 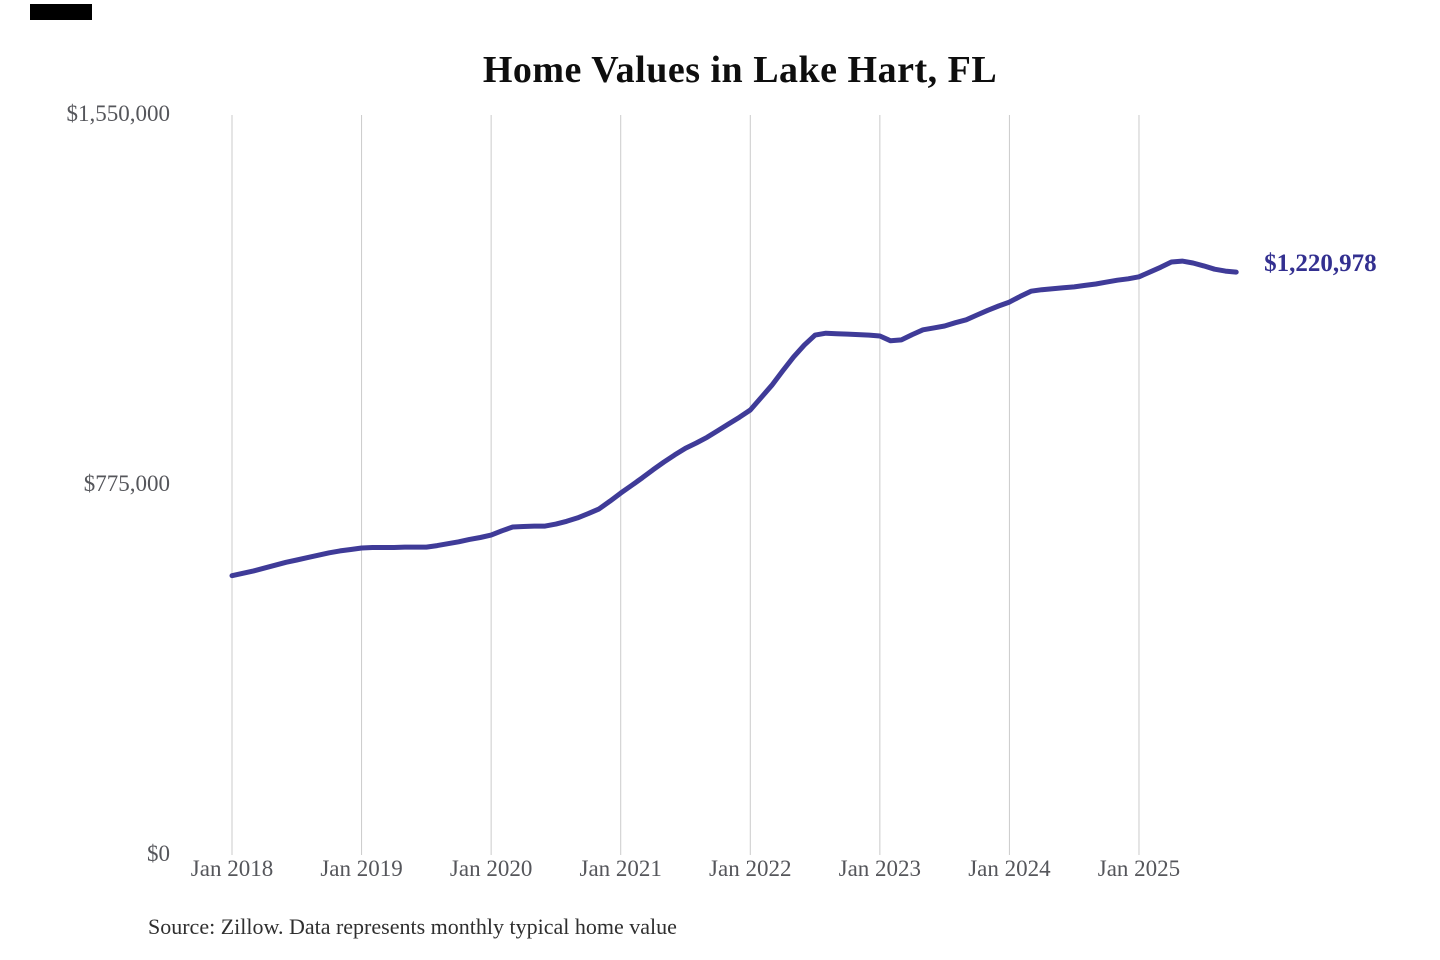 I want to click on x-axis-tick-label: Jan 2021, so click(x=620, y=868).